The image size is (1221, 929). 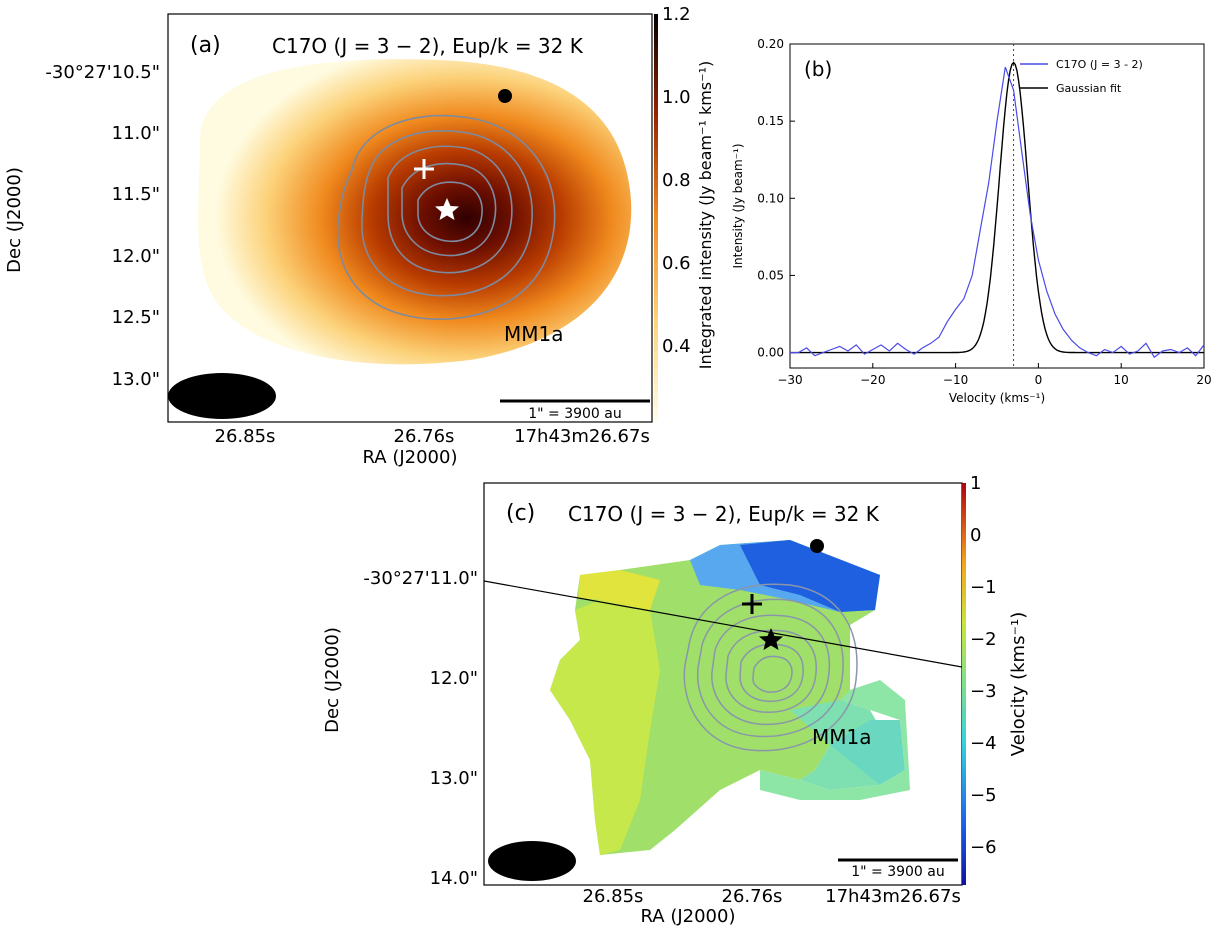 I want to click on beam-ellipse, so click(x=222, y=396).